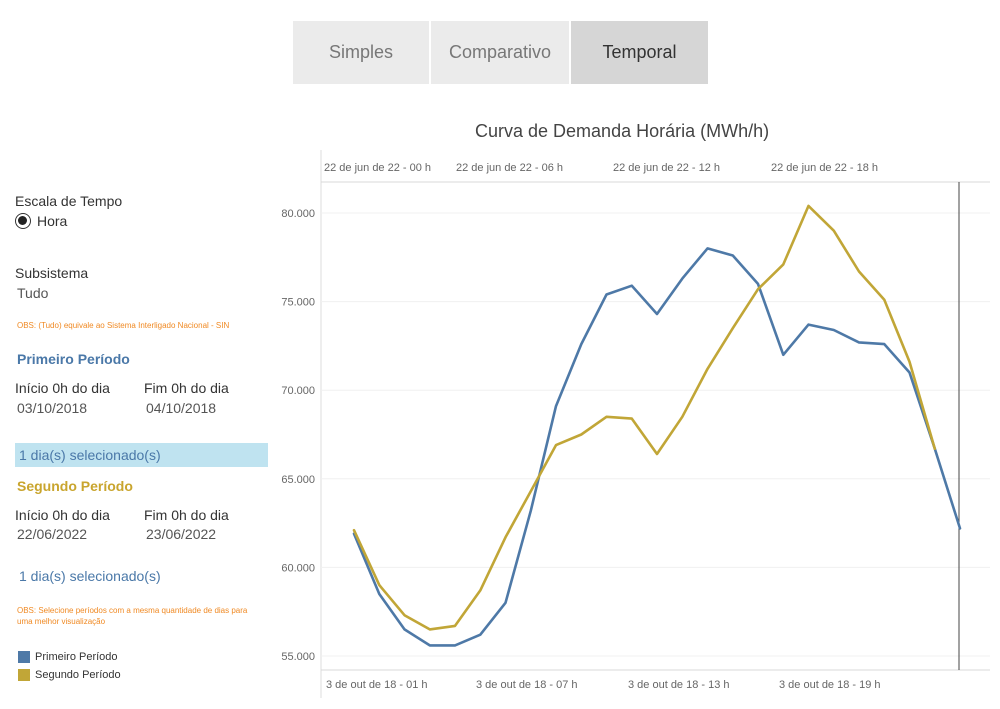 Image resolution: width=1000 pixels, height=709 pixels. What do you see at coordinates (298, 568) in the screenshot?
I see `y-tick-label: 60.000` at bounding box center [298, 568].